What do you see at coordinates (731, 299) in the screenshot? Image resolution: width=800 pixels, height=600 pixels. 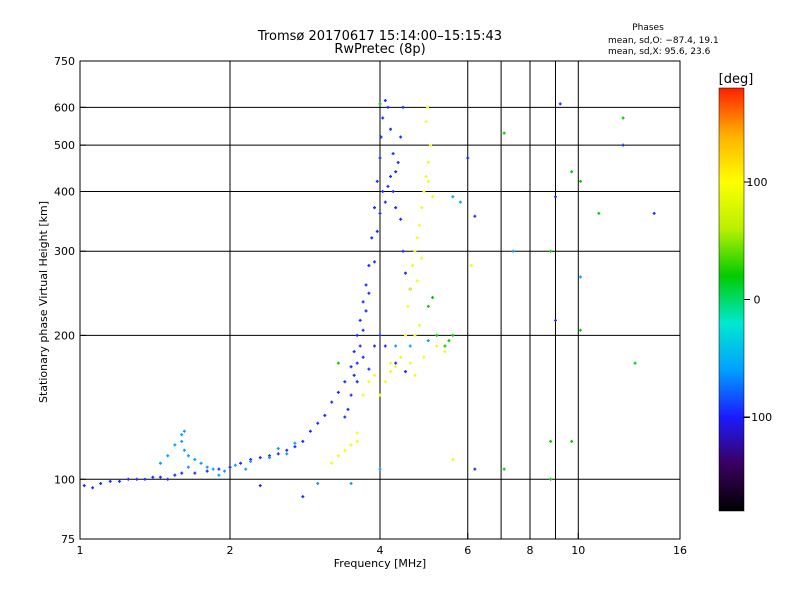 I see `colorbar` at bounding box center [731, 299].